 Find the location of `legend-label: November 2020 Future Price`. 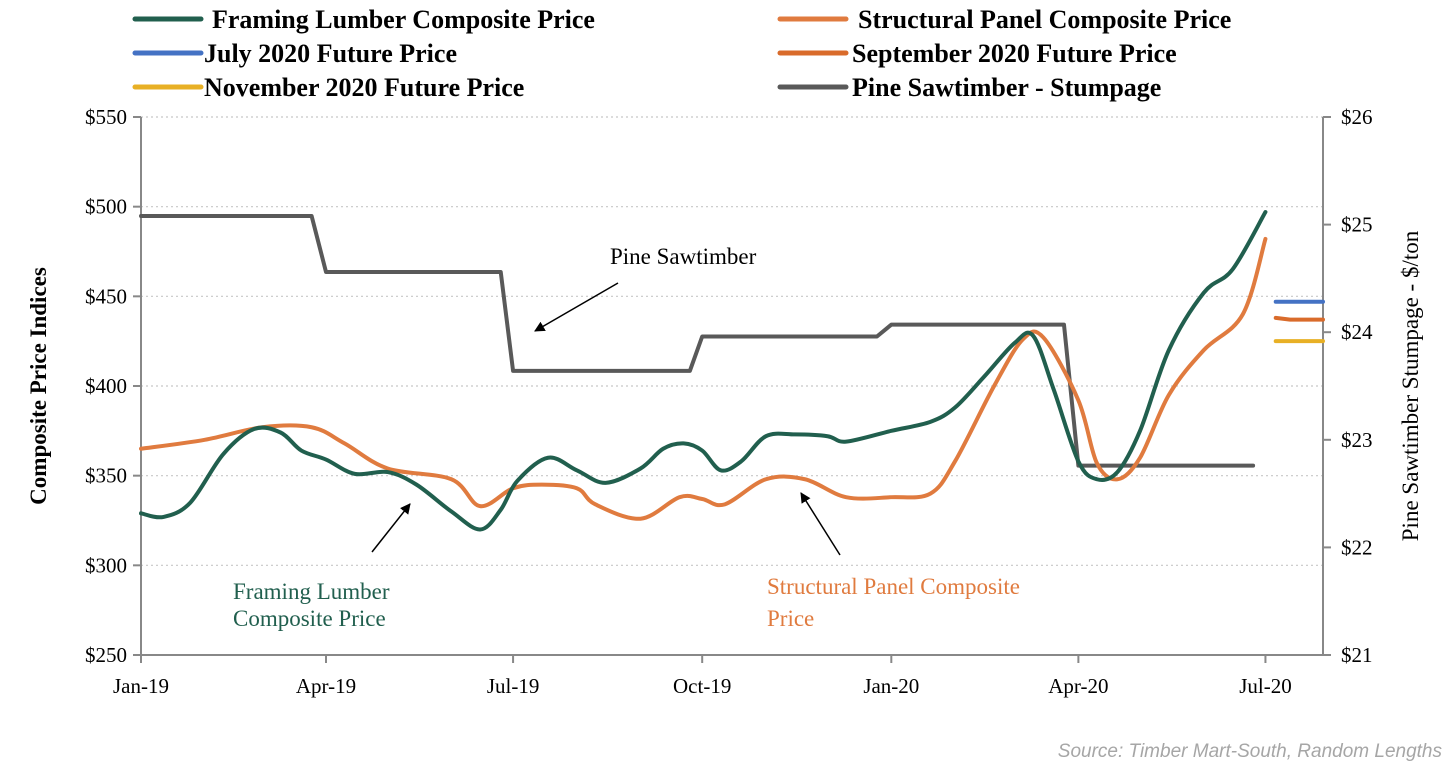

legend-label: November 2020 Future Price is located at coordinates (364, 87).